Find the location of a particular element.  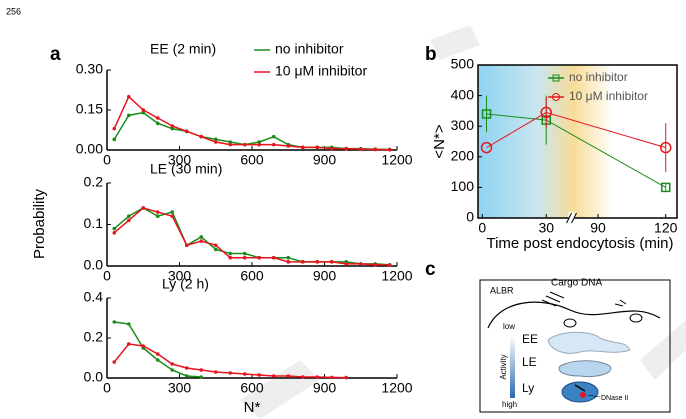

diagram-label: DNase II is located at coordinates (614, 398).